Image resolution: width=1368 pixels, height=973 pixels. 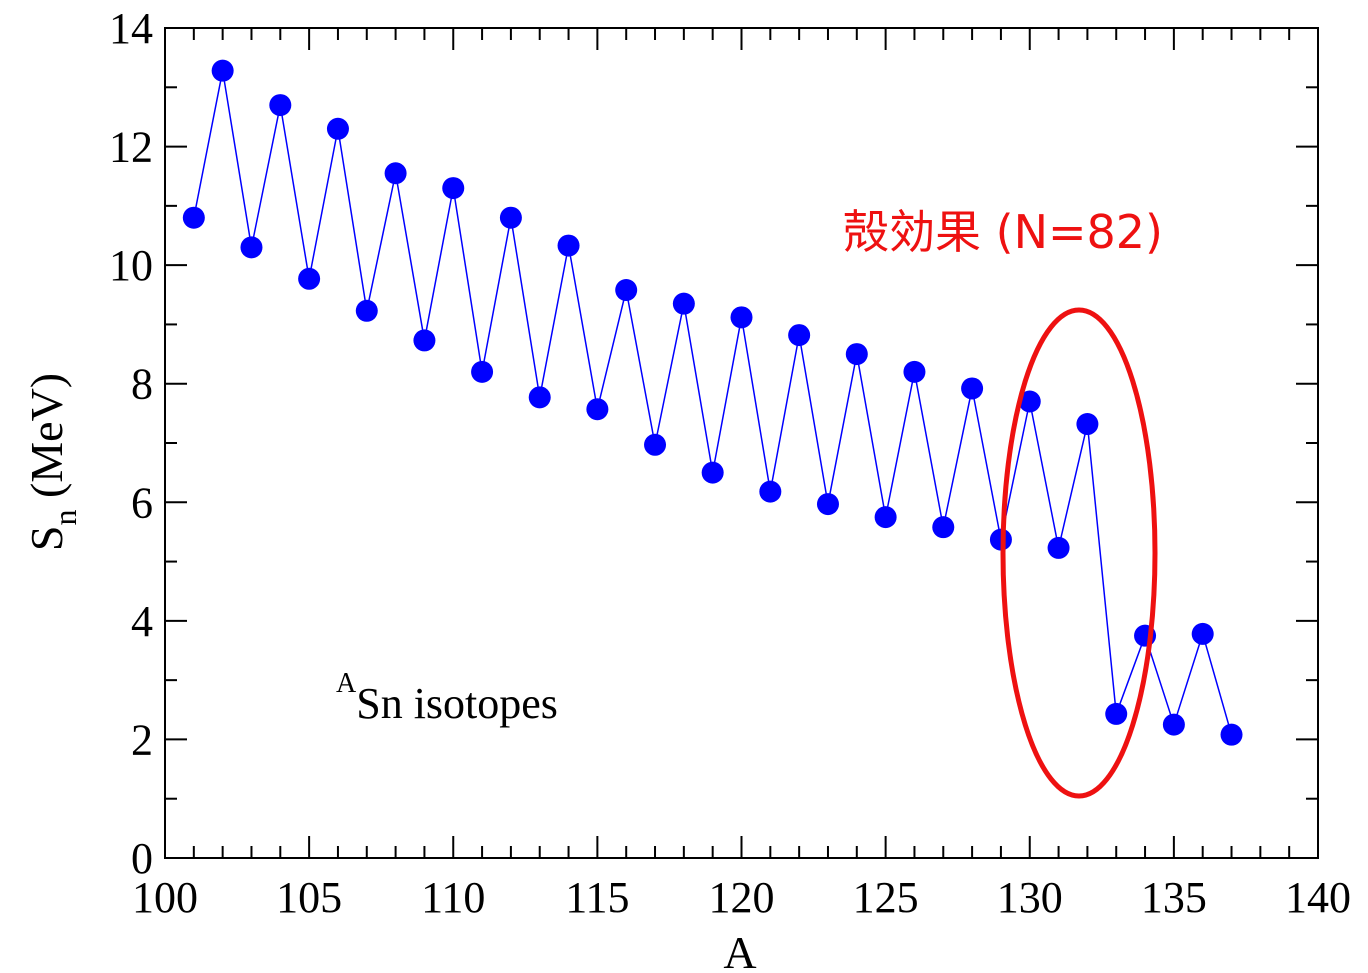 What do you see at coordinates (142, 502) in the screenshot?
I see `y-tick-label: 6` at bounding box center [142, 502].